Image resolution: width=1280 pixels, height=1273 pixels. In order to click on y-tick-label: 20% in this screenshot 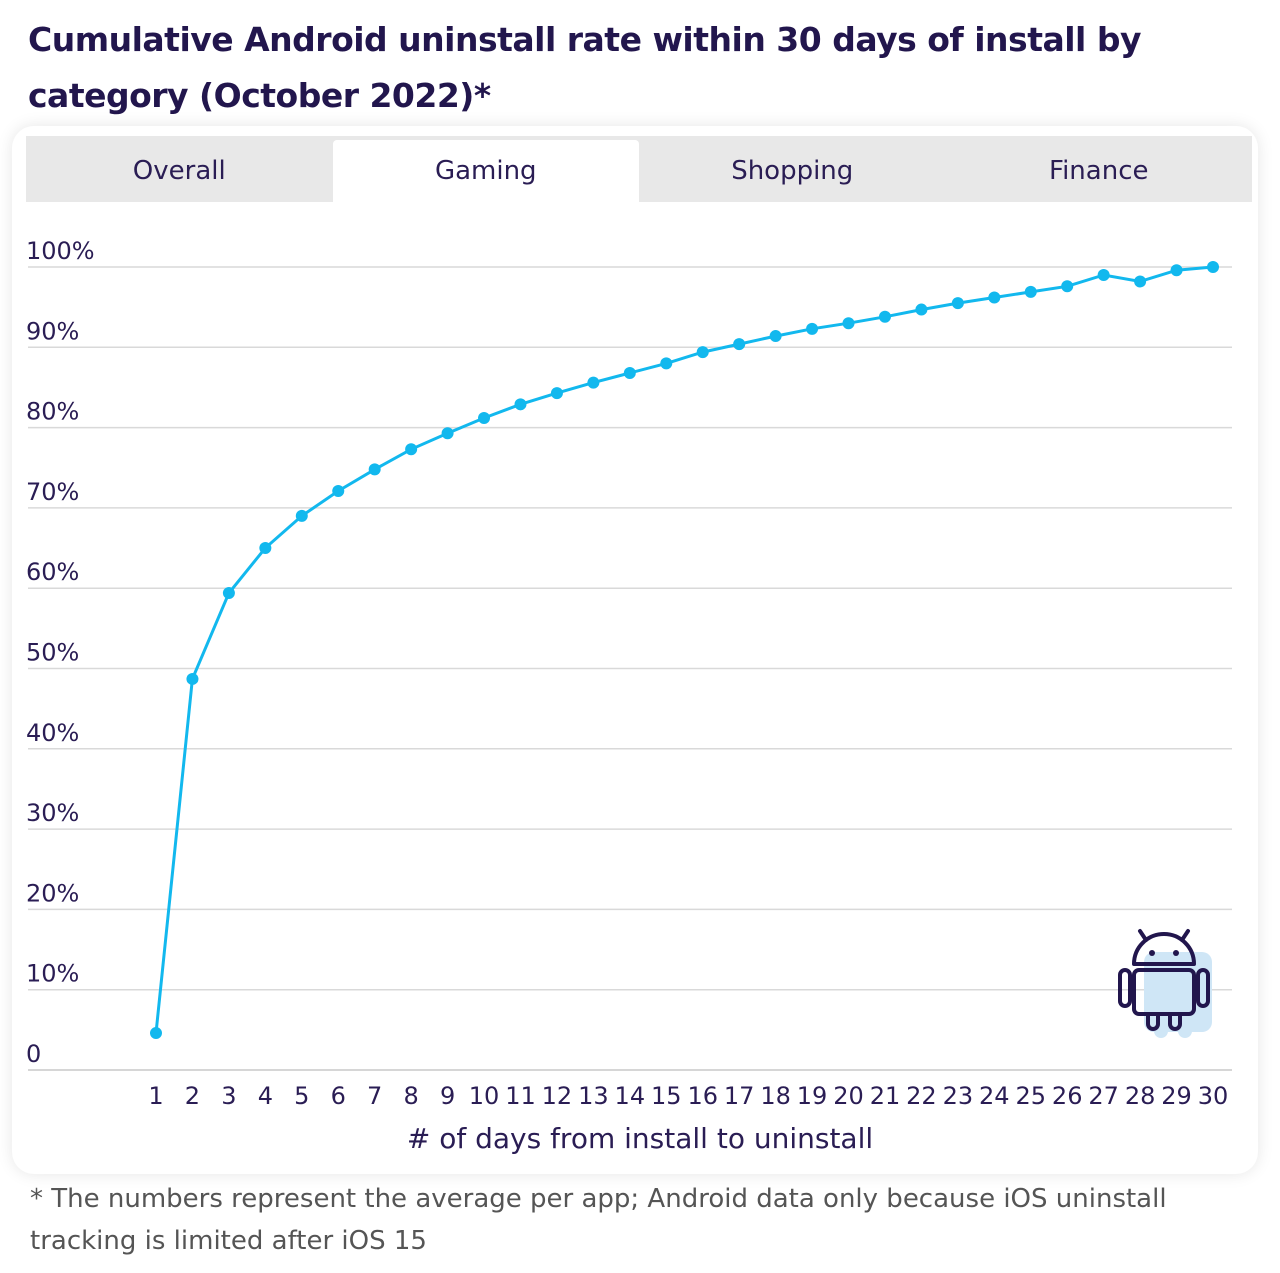, I will do `click(52, 893)`.